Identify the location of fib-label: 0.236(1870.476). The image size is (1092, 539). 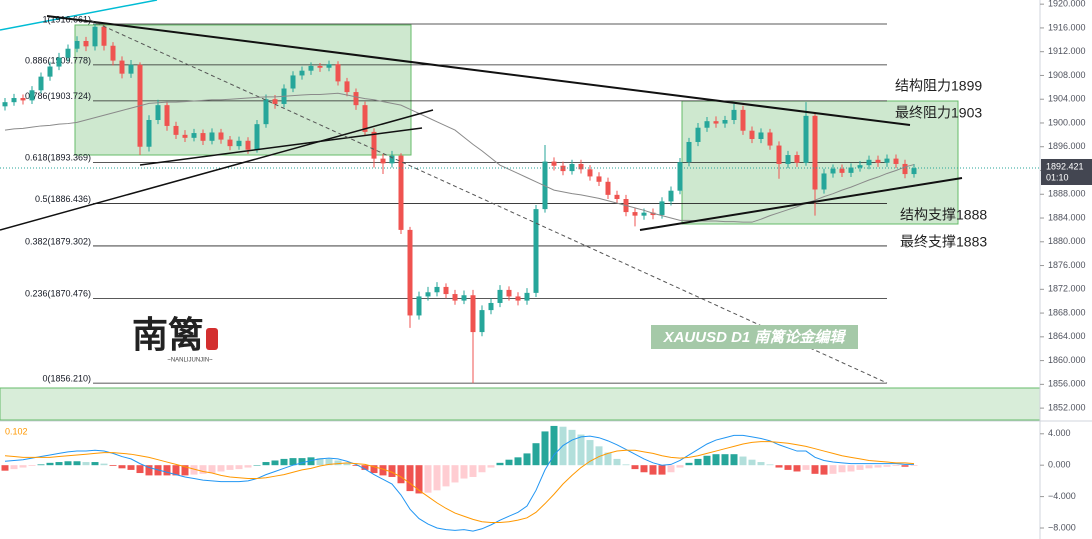
(58, 294).